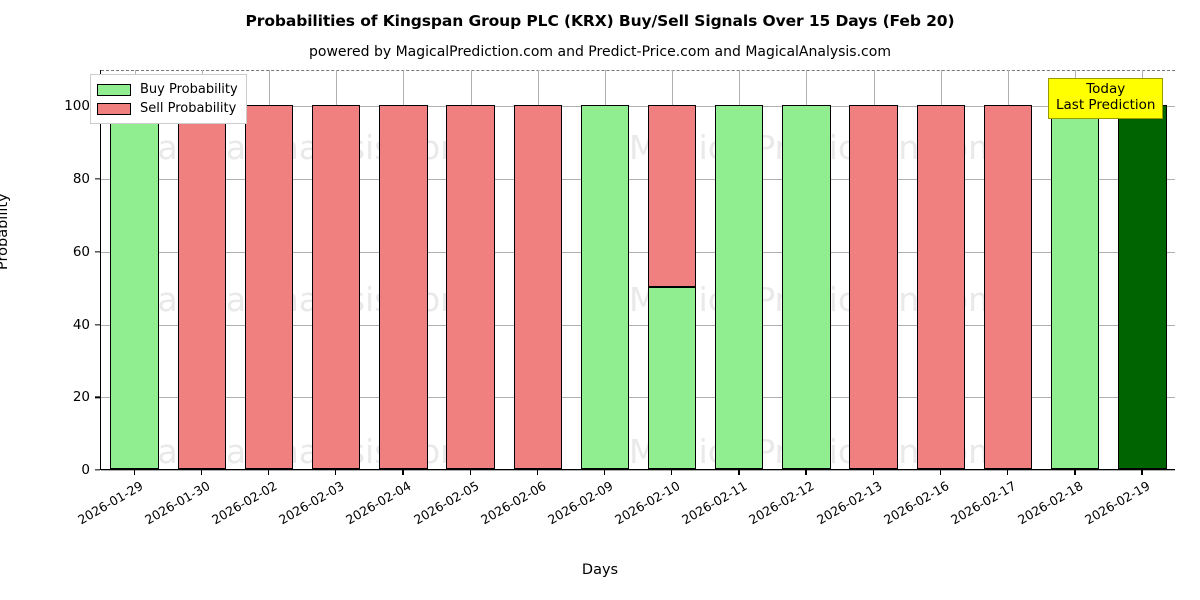 This screenshot has width=1200, height=600. What do you see at coordinates (1106, 89) in the screenshot?
I see `today-annotation-line1: Today` at bounding box center [1106, 89].